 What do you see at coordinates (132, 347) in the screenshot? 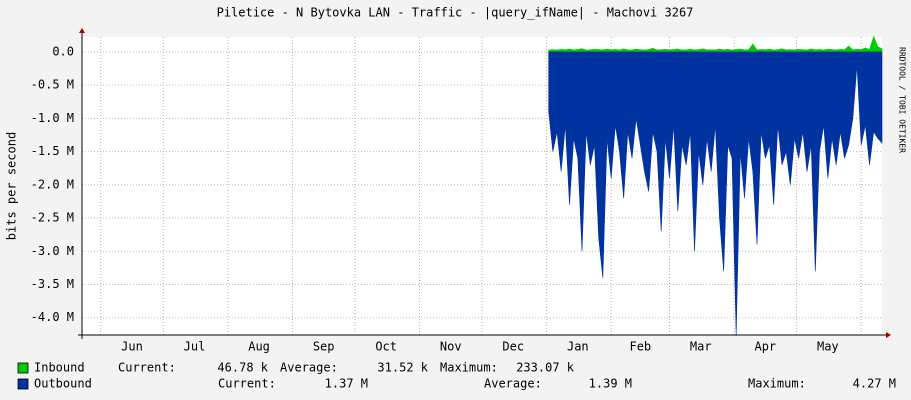
I see `x-tick-label: Jun` at bounding box center [132, 347].